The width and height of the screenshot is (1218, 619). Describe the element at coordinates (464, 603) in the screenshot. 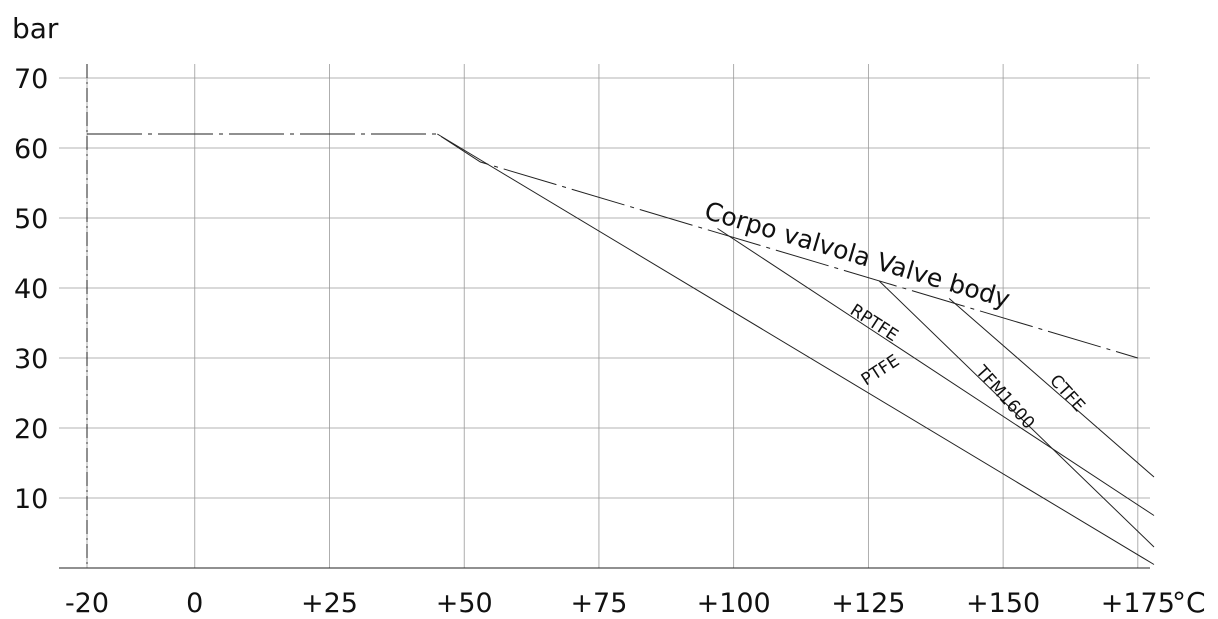

I see `x-tick-label-50: +50` at that location.